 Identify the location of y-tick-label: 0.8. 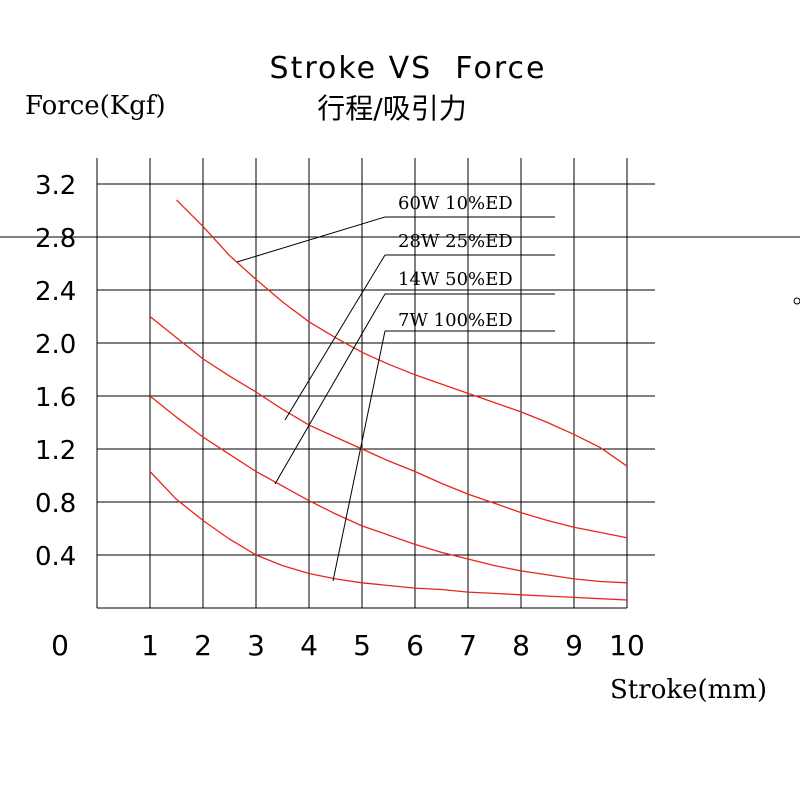
(55, 504).